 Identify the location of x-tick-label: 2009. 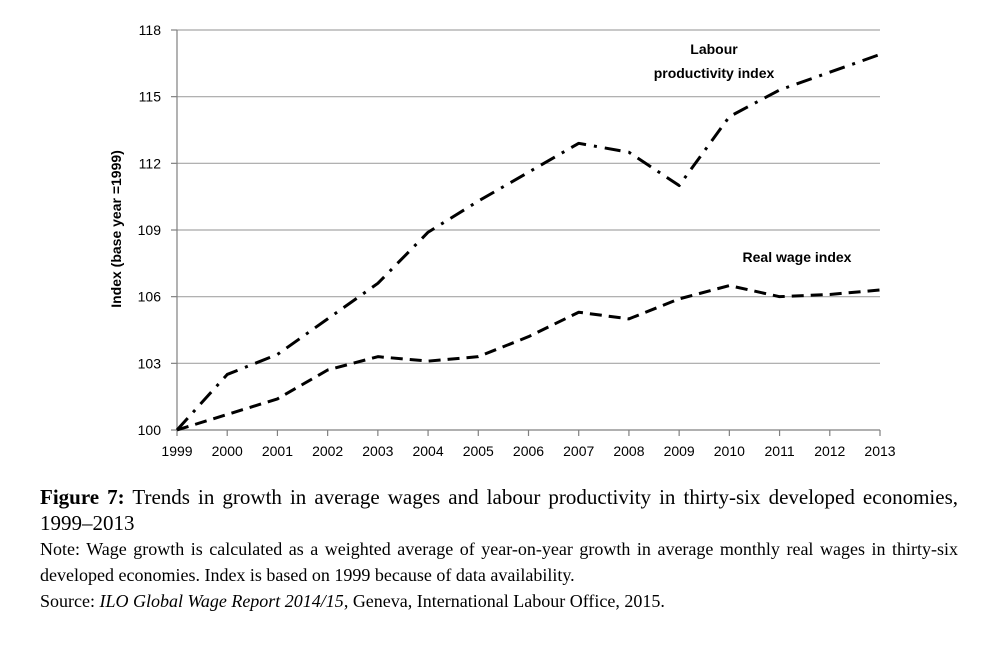
(679, 451).